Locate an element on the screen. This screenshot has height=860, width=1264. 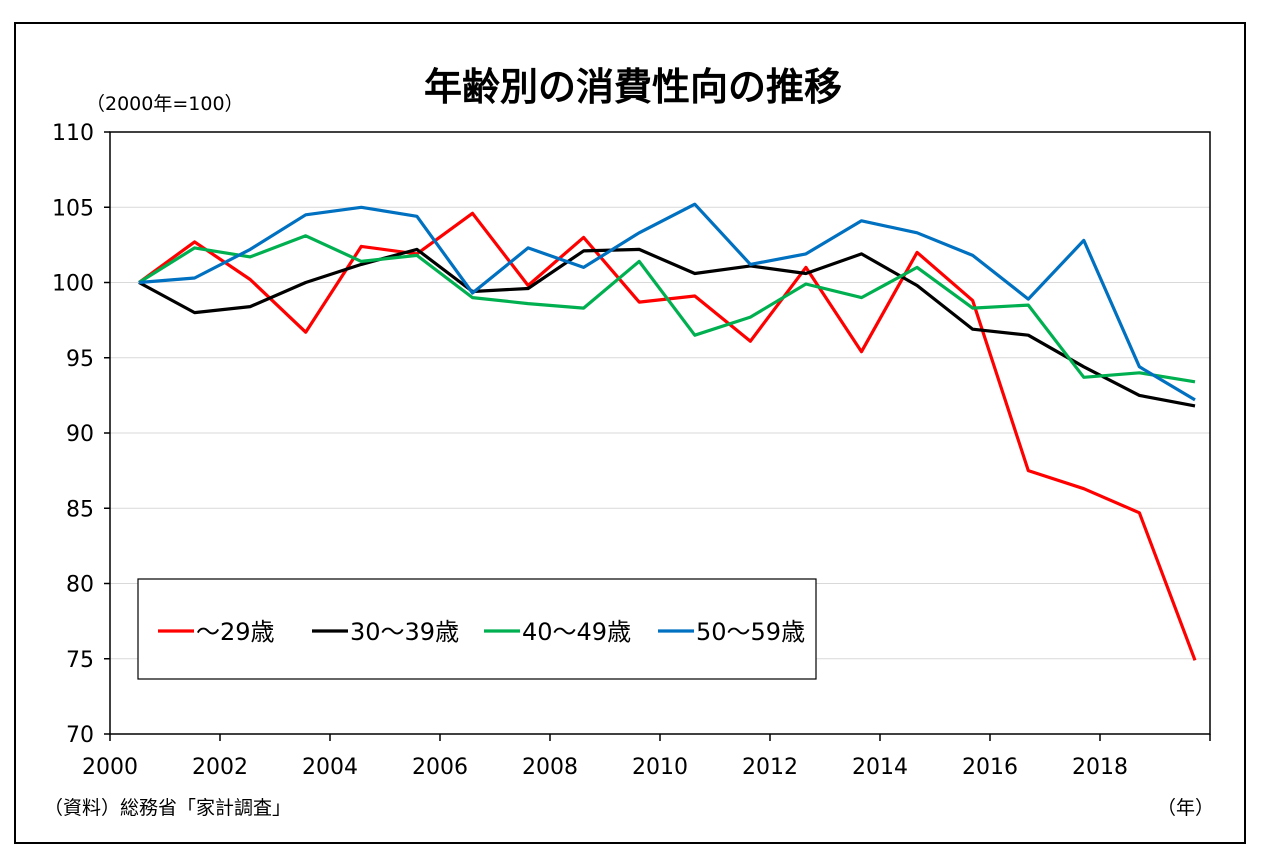
x-tick-label: 2006 is located at coordinates (440, 767).